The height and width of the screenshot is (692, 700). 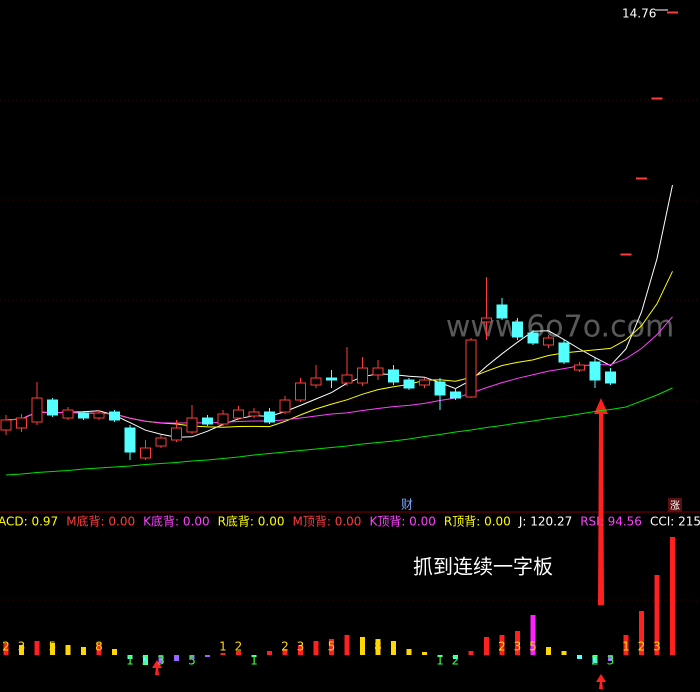 I want to click on indicator-label: M顶背: 0.00, so click(x=327, y=522).